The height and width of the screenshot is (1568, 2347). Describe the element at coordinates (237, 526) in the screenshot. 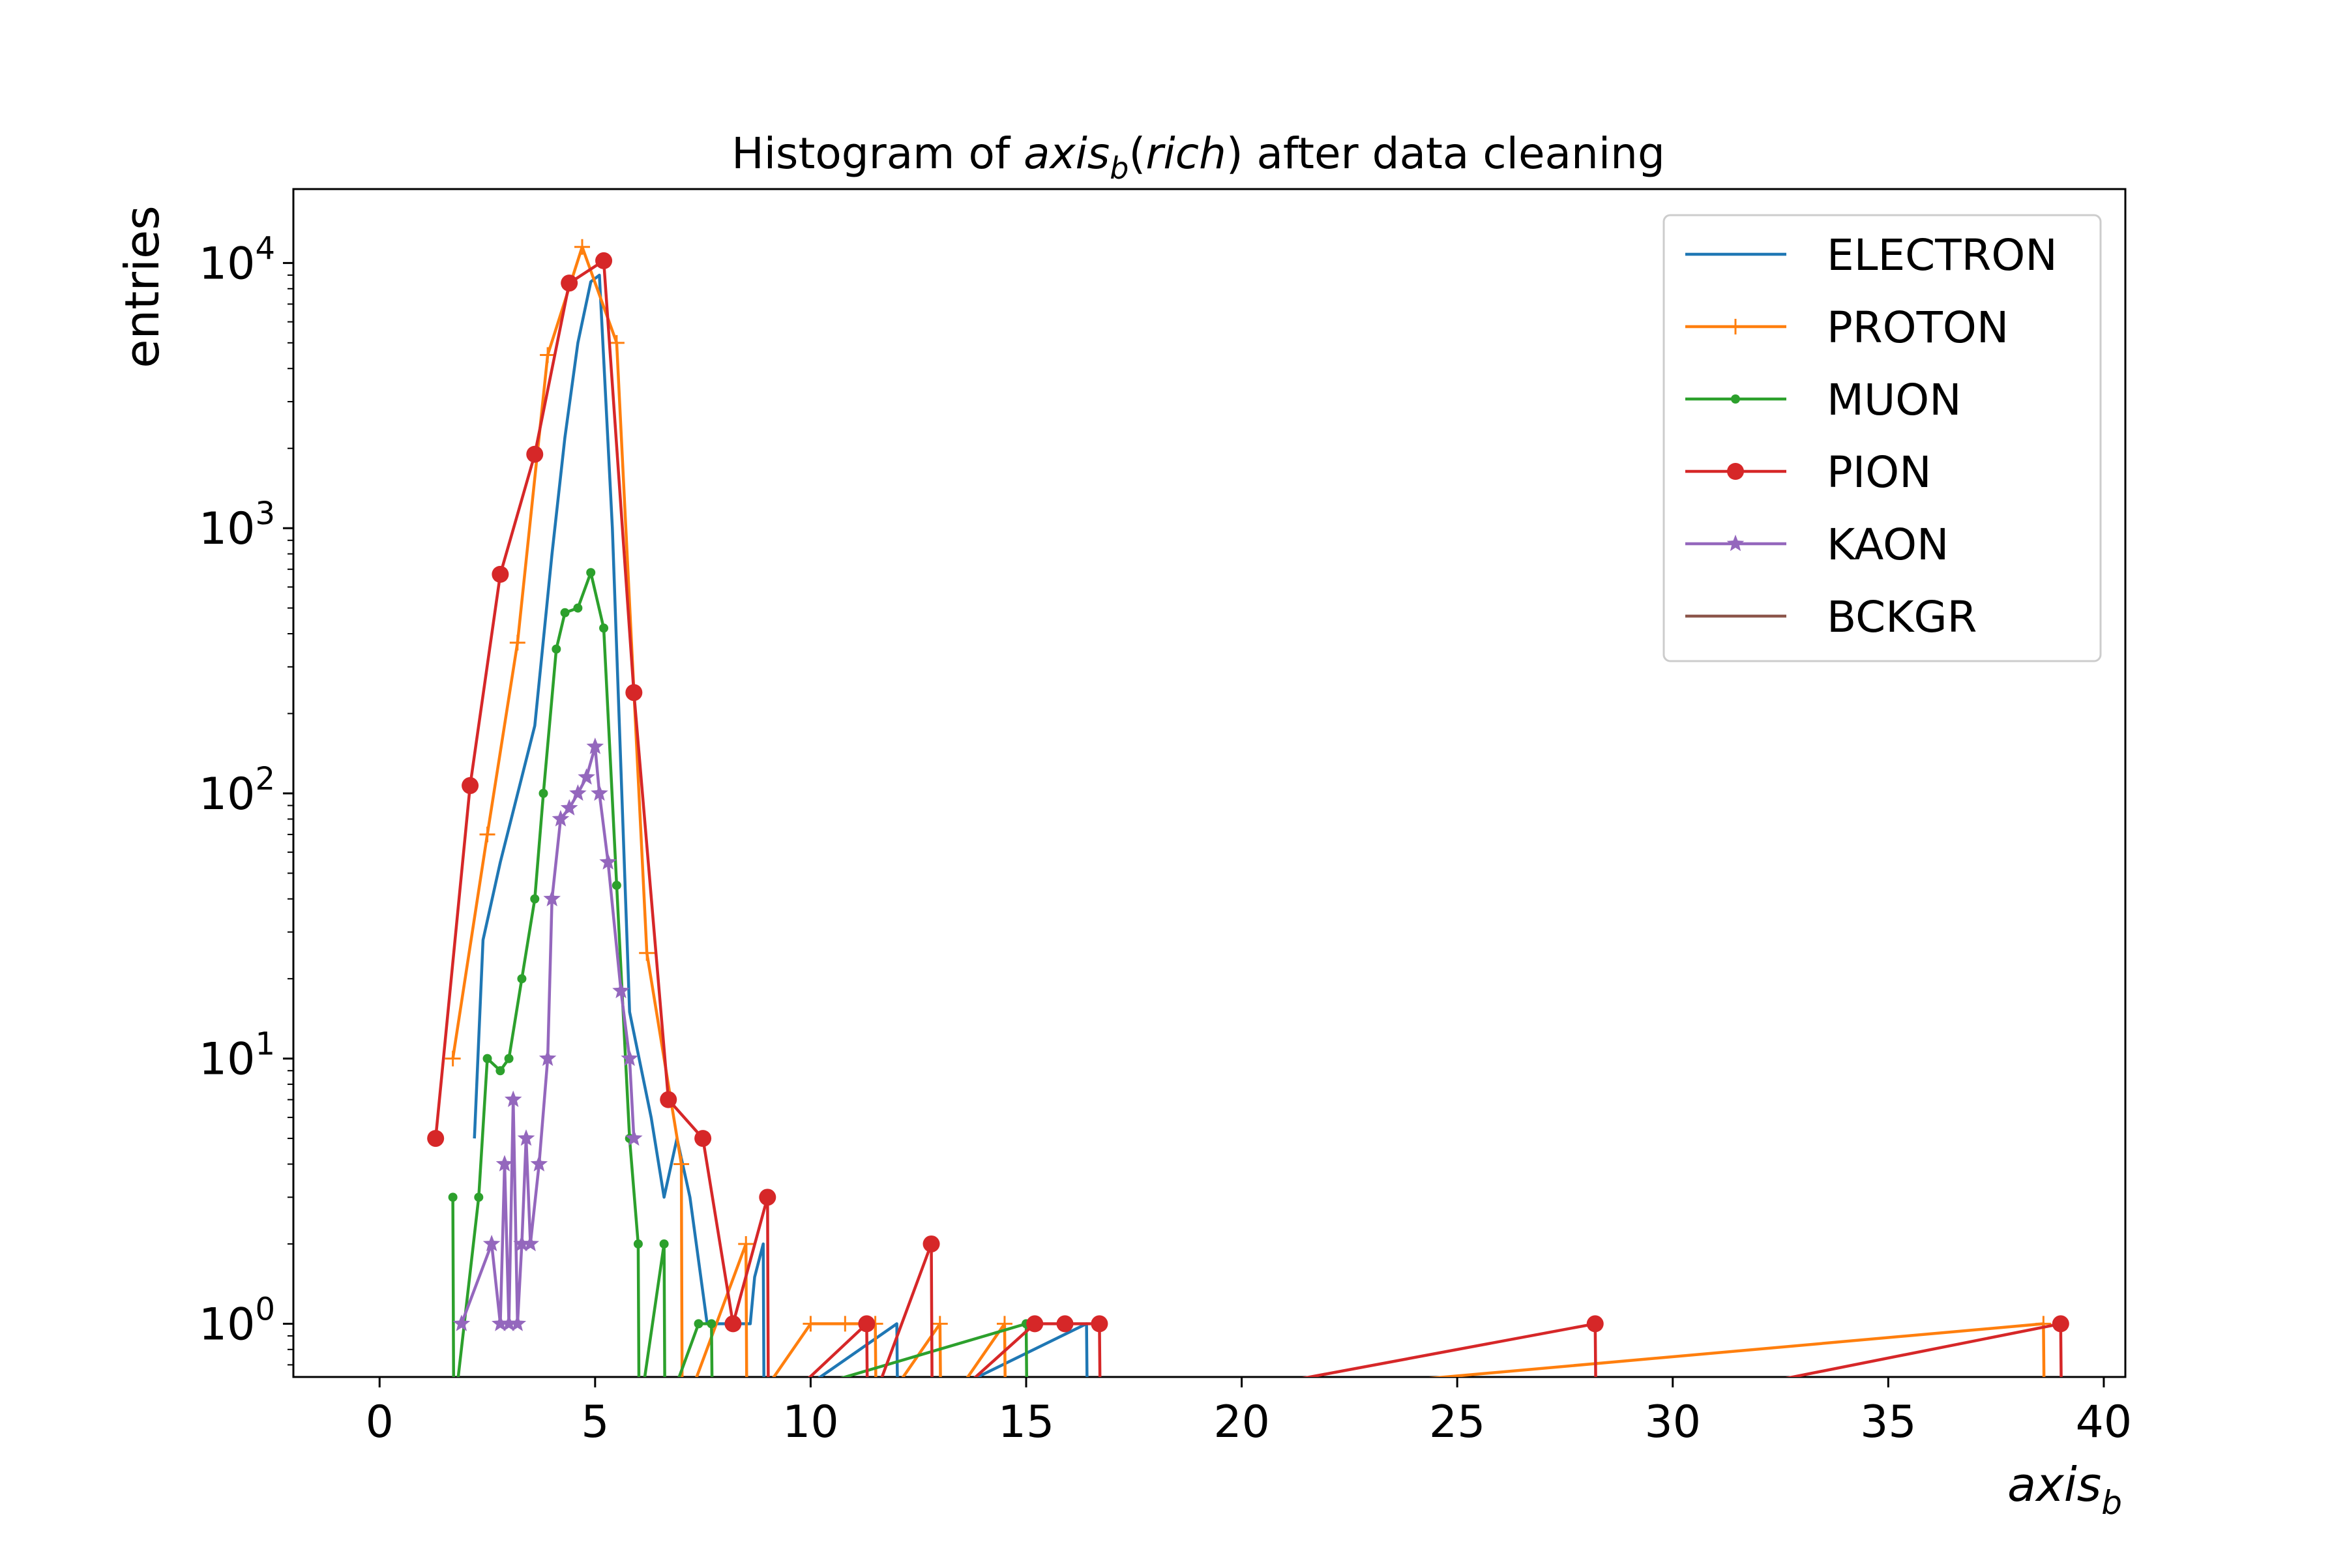

I see `y-tick-label: 10³` at that location.